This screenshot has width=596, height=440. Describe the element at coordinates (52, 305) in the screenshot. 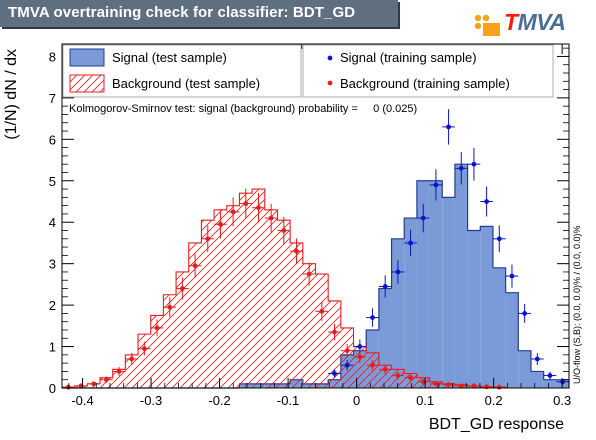

I see `y-tick-label: 2` at that location.